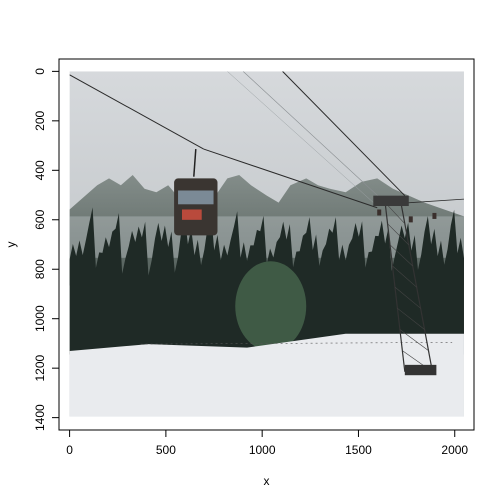 The image size is (504, 504). Describe the element at coordinates (271, 306) in the screenshot. I see `foreground-tree` at that location.